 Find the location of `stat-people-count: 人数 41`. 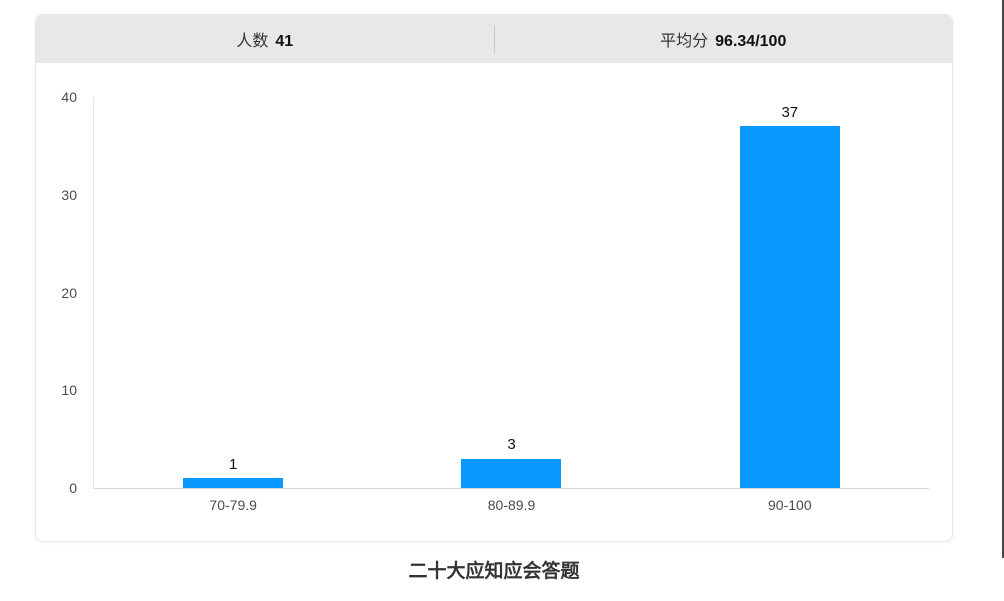

stat-people-count: 人数 41 is located at coordinates (265, 39).